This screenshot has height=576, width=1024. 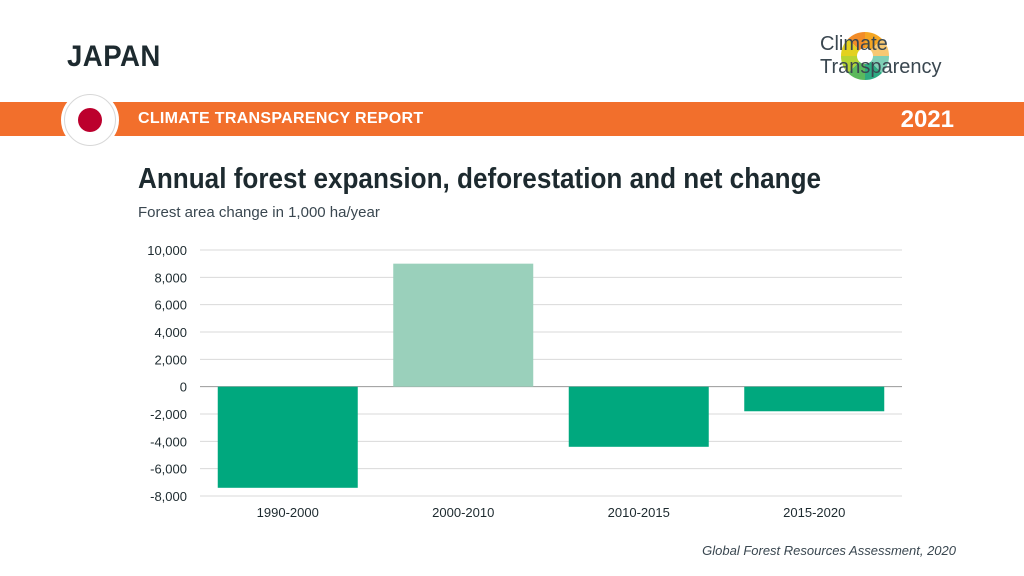 I want to click on logo-text-line1: Climate, so click(x=854, y=44).